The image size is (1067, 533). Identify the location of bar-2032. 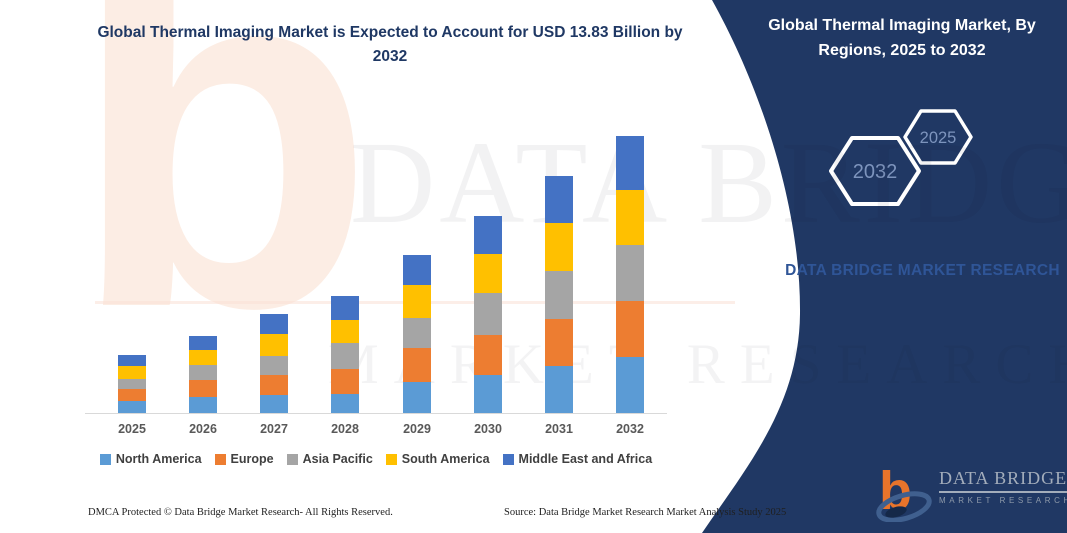
(630, 274).